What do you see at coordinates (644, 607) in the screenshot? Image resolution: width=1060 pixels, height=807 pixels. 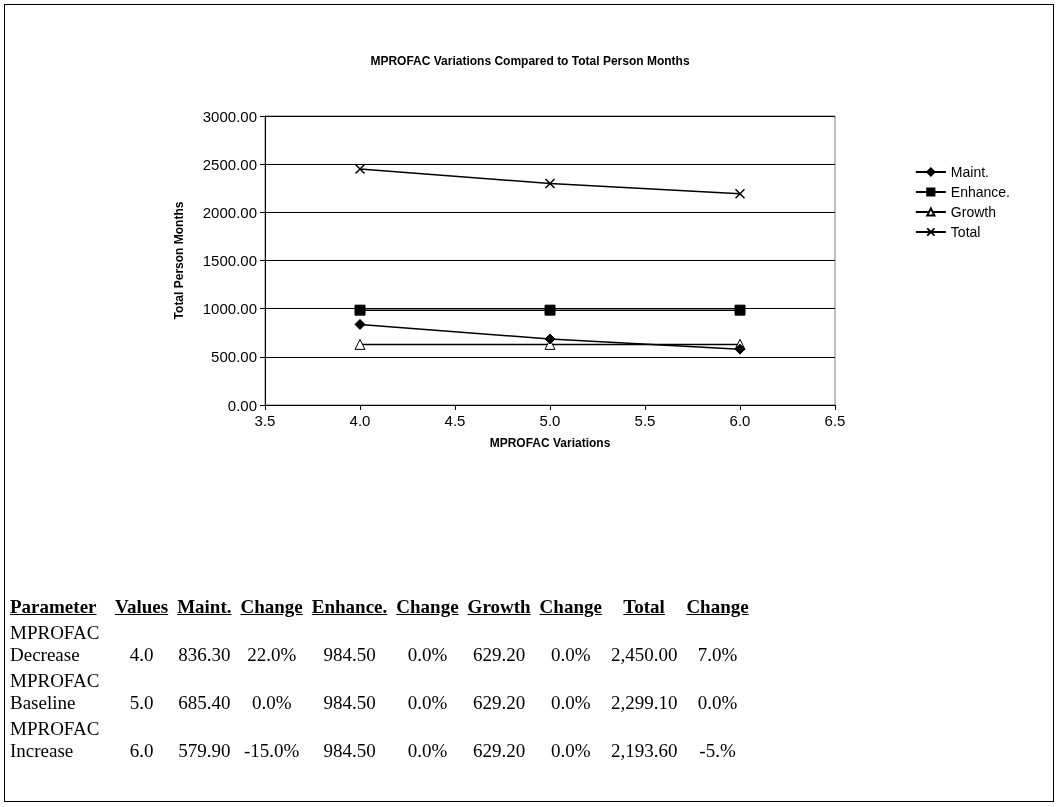 I see `text: Total` at bounding box center [644, 607].